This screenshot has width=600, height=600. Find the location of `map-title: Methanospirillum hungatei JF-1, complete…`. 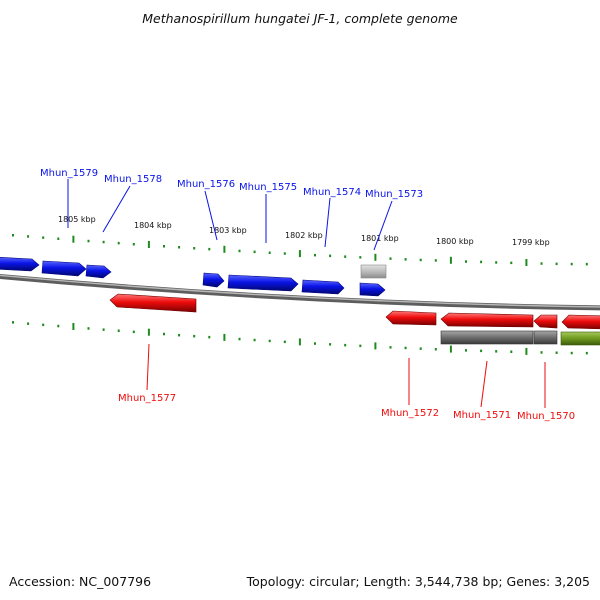

map-title: Methanospirillum hungatei JF-1, complete… is located at coordinates (300, 18).